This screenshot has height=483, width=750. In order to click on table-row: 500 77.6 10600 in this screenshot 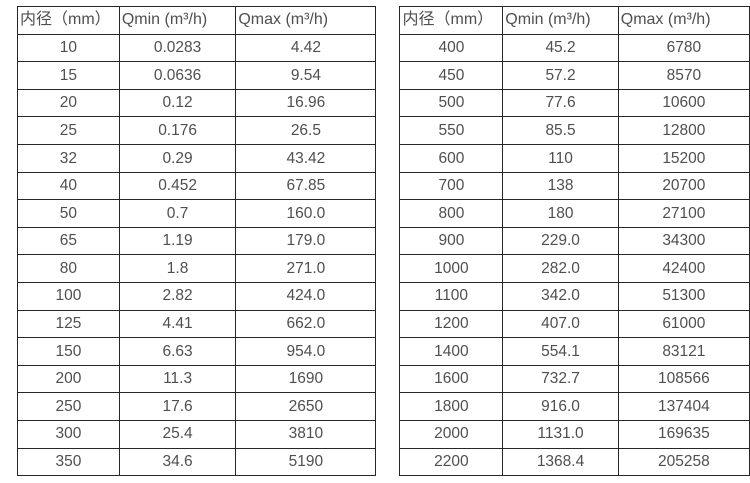, I will do `click(574, 103)`.